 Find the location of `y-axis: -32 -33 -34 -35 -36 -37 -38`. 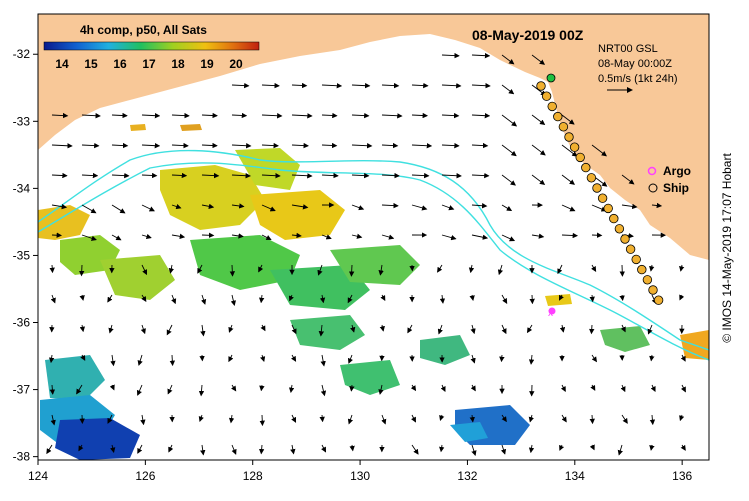

y-axis: -32 -33 -34 -35 -36 -37 -38 is located at coordinates (25, 255).